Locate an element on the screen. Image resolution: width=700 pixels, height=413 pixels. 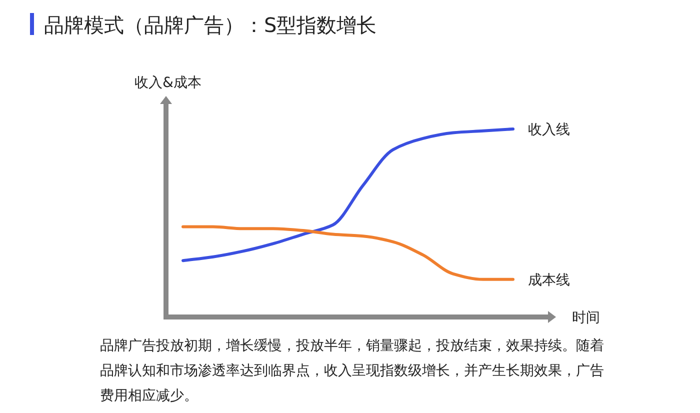
text: 品牌广告投放初期，增长缓慢，投放半年，销量骤起，投放结束，效果持续。随着品牌认知和市场渗透率达到临界点，收入呈现指数级增长，并产生长期效果，广告费用相应减少。 is located at coordinates (352, 371).